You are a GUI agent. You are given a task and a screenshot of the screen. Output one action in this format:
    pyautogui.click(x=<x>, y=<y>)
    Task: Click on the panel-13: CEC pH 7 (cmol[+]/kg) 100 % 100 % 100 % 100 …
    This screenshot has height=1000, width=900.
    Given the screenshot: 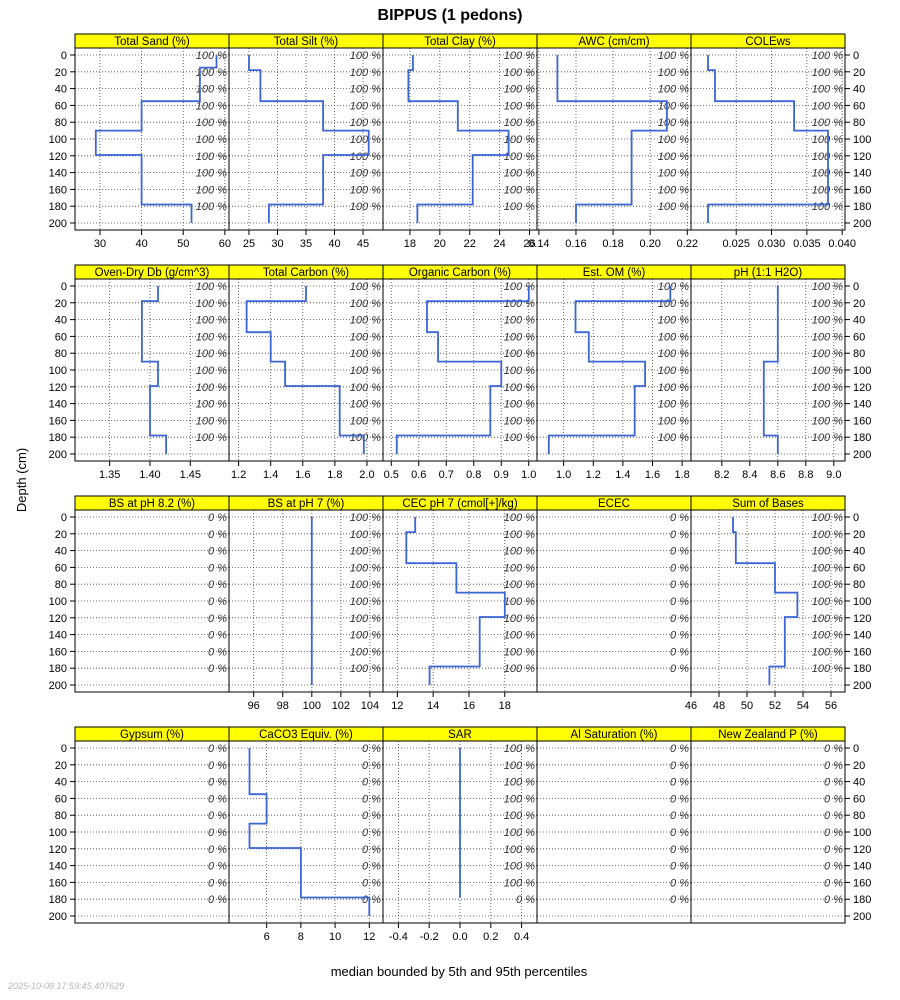 What is the action you would take?
    pyautogui.click(x=460, y=603)
    